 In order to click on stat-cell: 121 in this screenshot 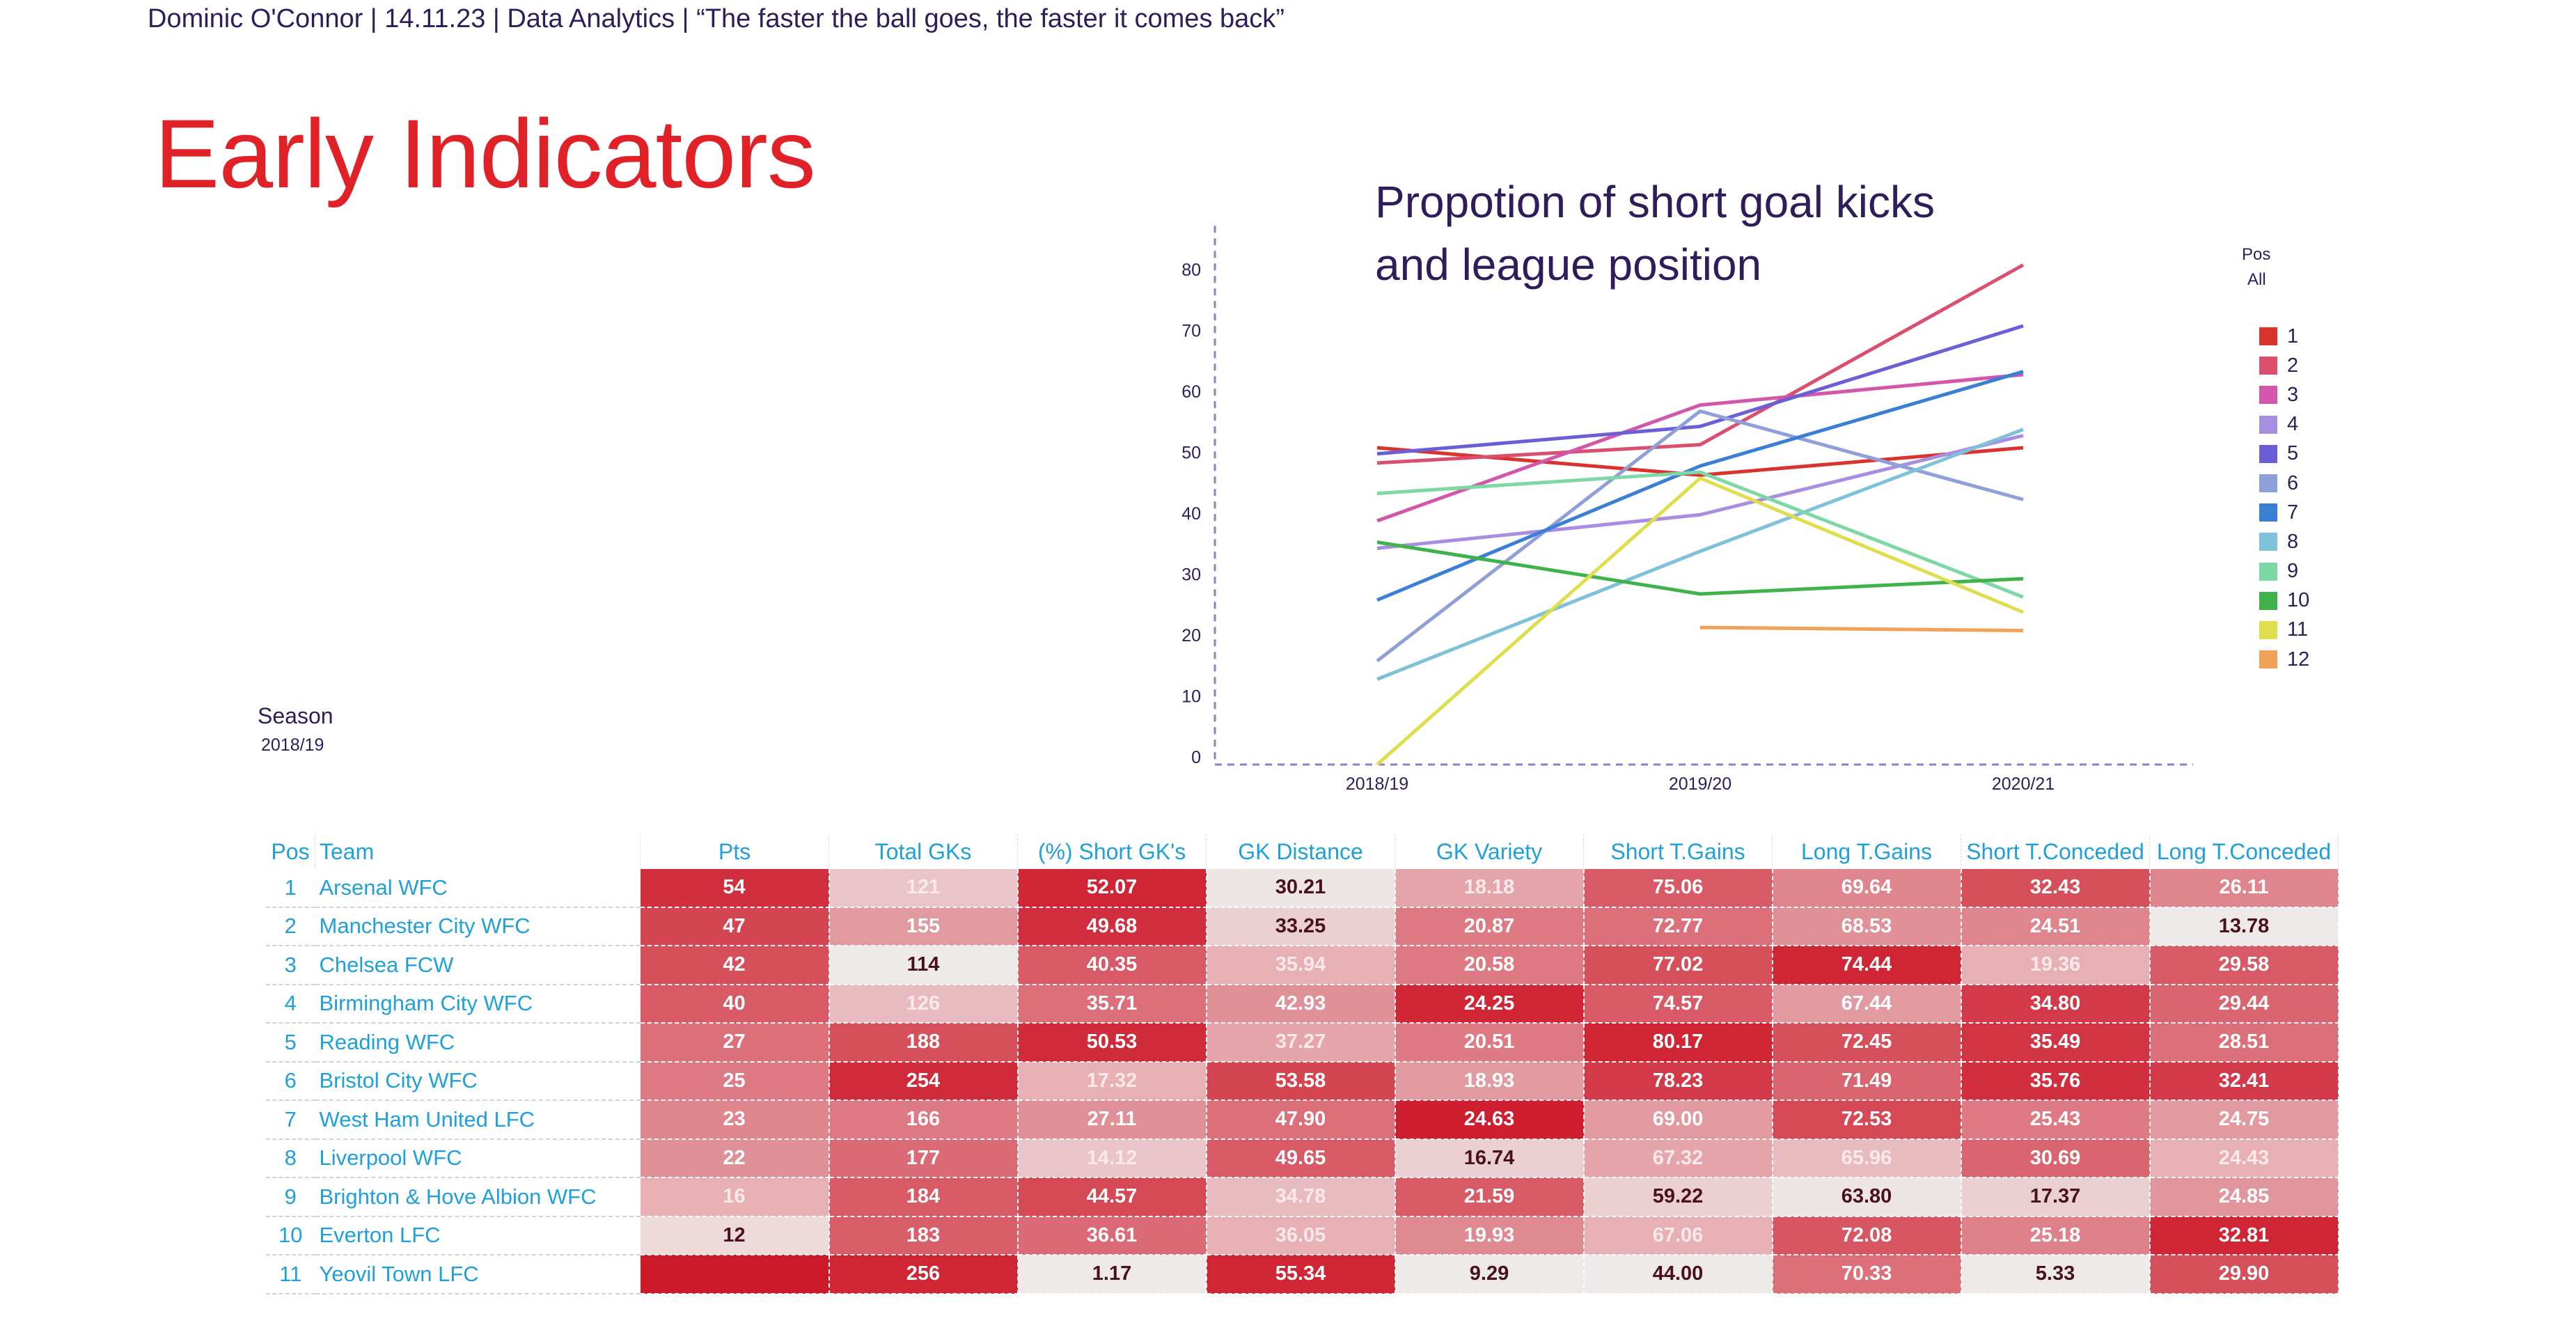, I will do `click(923, 889)`.